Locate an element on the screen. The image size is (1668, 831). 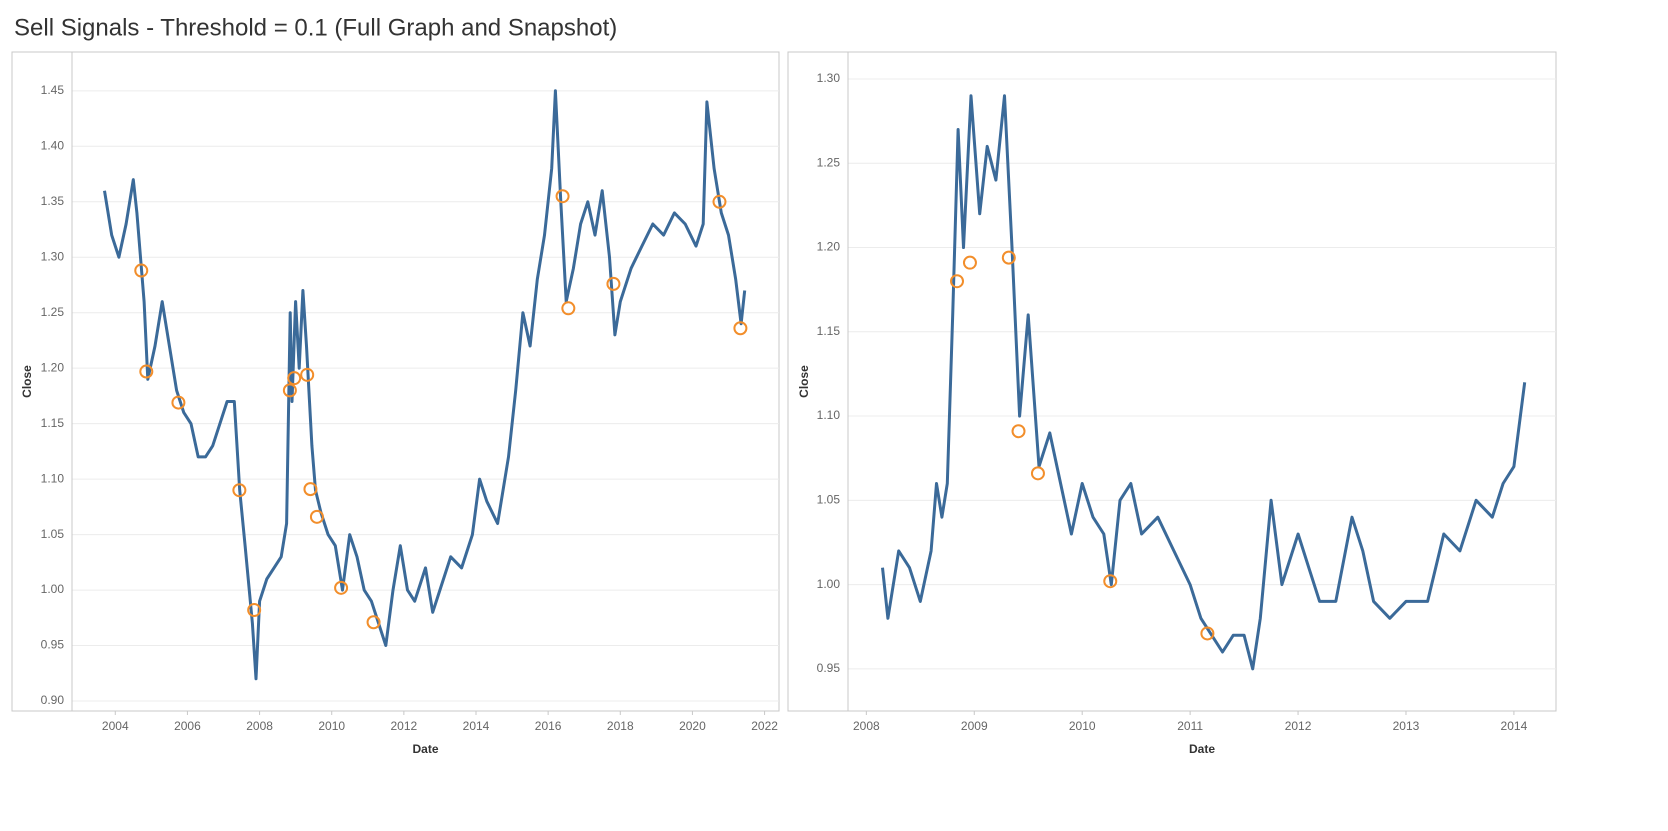
y-tick-label: 1.40 is located at coordinates (53, 145).